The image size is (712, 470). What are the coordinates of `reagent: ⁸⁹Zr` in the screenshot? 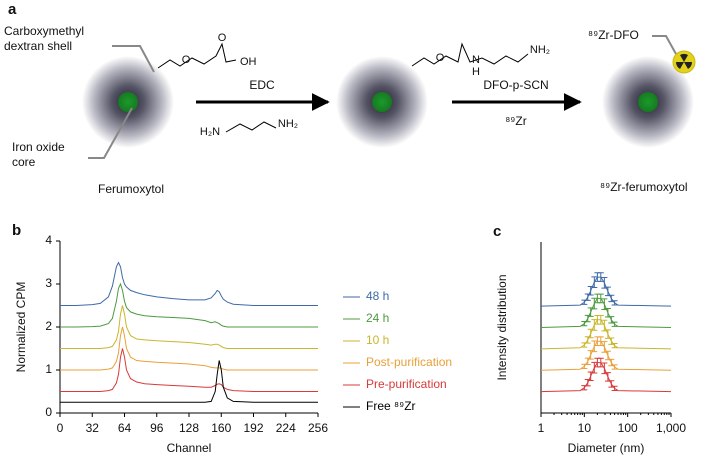 It's located at (516, 121).